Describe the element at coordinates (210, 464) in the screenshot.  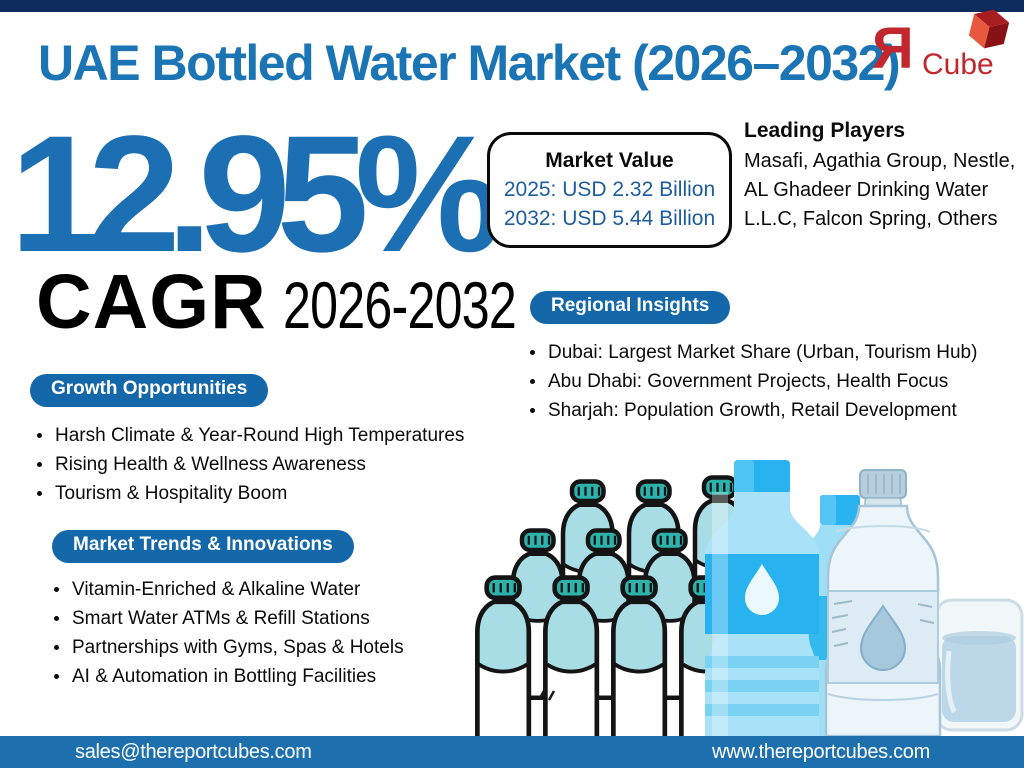
I see `list-item-text: Rising Health & Wellness Awareness` at that location.